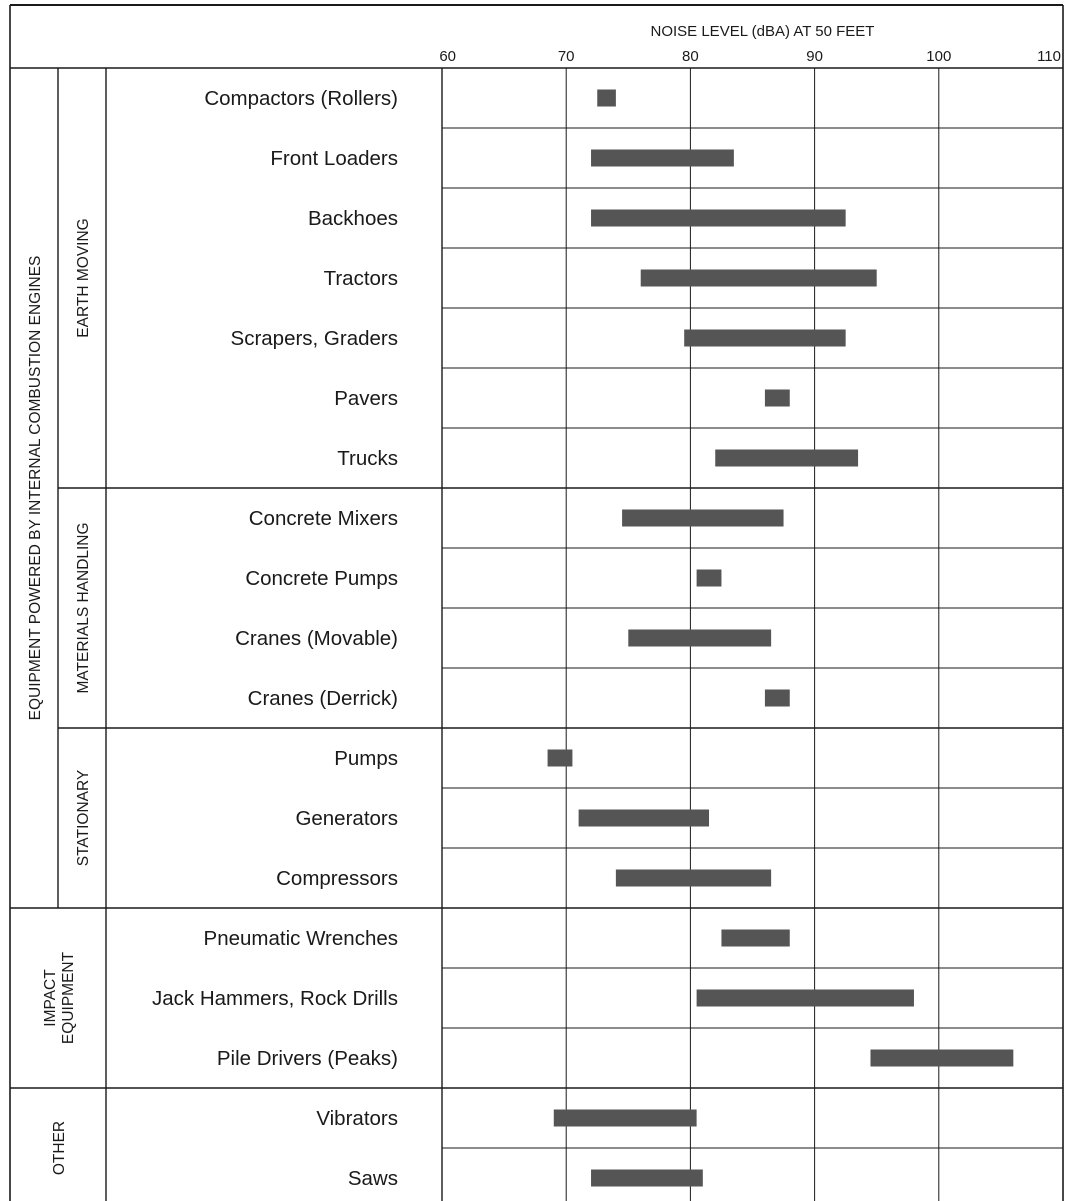 Image resolution: width=1065 pixels, height=1201 pixels. What do you see at coordinates (447, 56) in the screenshot?
I see `x-tick-label-60: 60` at bounding box center [447, 56].